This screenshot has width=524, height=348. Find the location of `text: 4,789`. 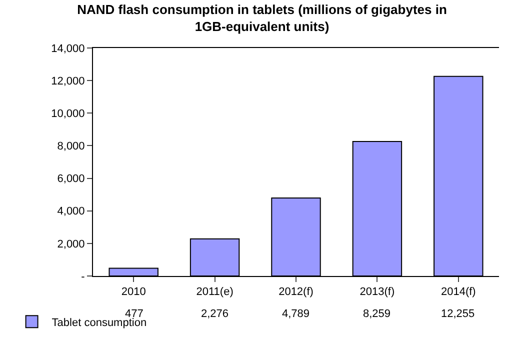

text: 4,789 is located at coordinates (296, 314).